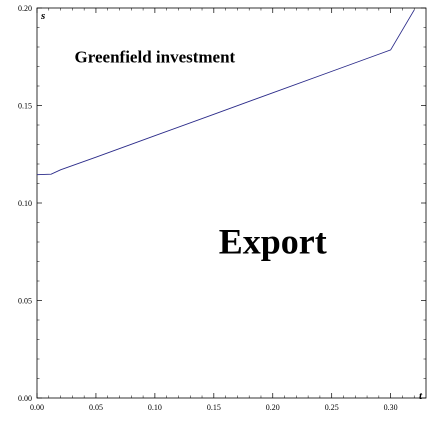 The height and width of the screenshot is (422, 430). What do you see at coordinates (332, 407) in the screenshot?
I see `x-tick-label: 0.25` at bounding box center [332, 407].